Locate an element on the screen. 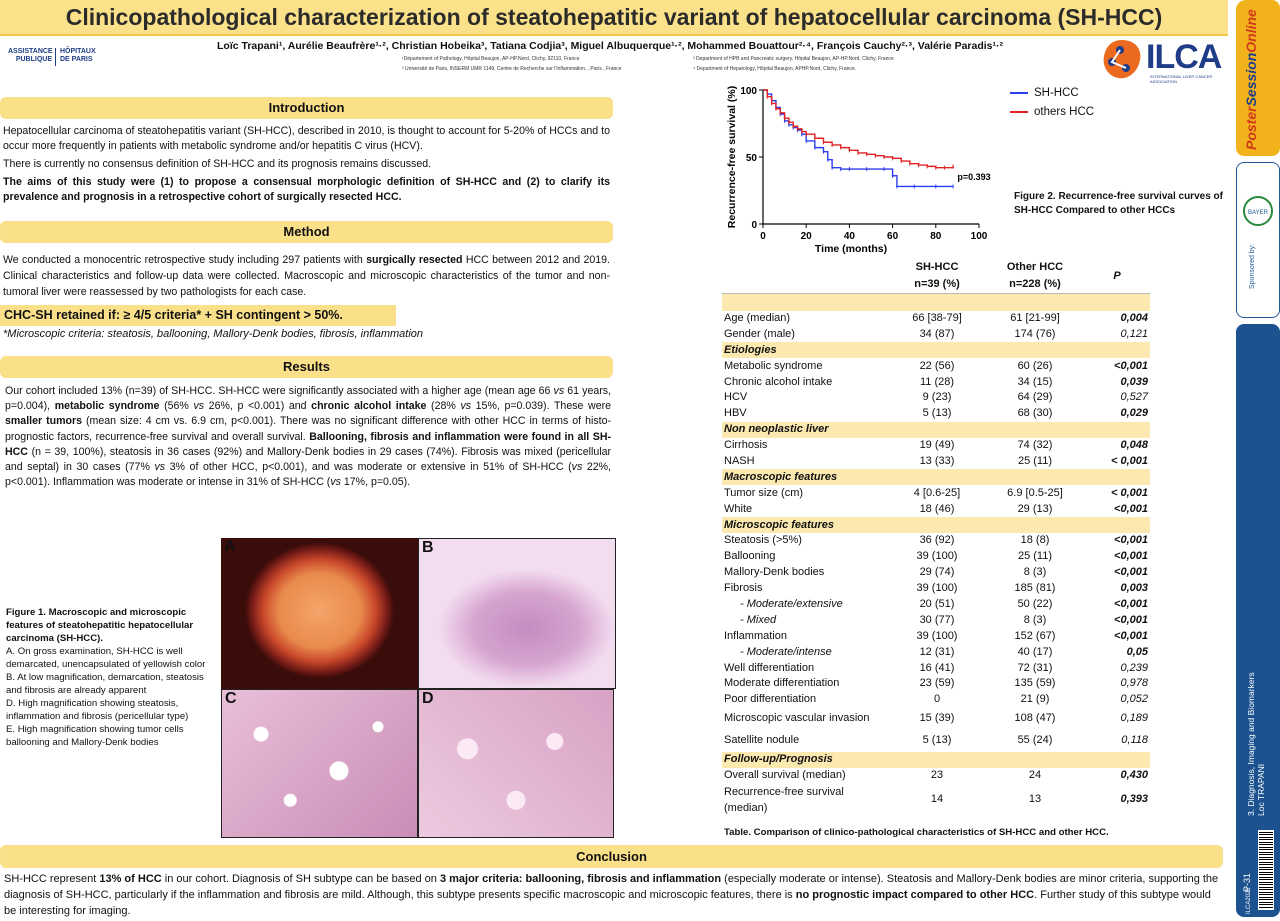 This screenshot has height=921, width=1280. sidebar-sponsor-panel: BAYER Sponsored by: is located at coordinates (1258, 240).